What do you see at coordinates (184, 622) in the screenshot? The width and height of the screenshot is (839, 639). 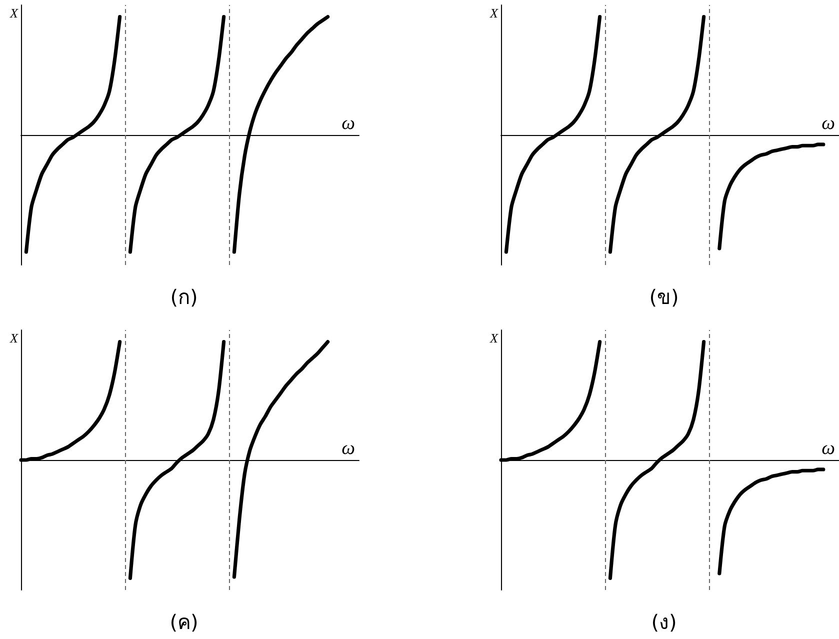 I see `text: (ค)` at bounding box center [184, 622].